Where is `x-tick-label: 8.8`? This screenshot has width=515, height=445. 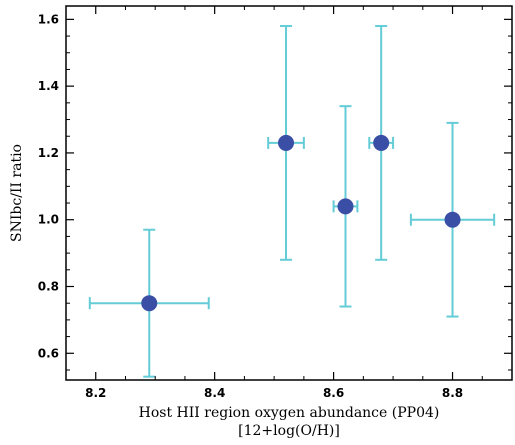
x-tick-label: 8.8 is located at coordinates (452, 393).